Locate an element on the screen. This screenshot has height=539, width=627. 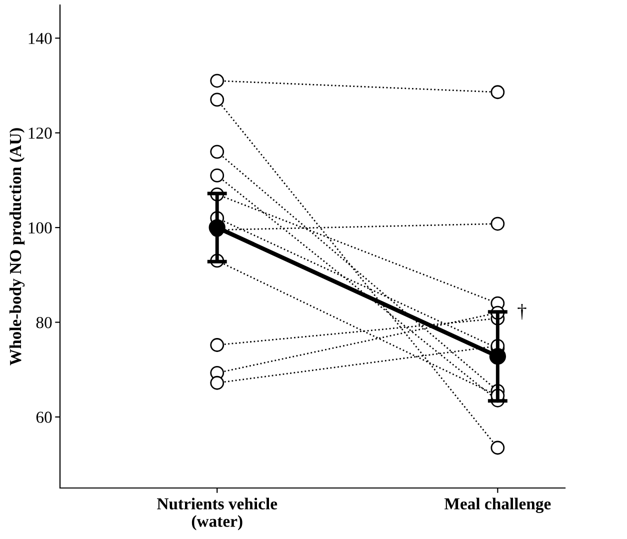
y-axis-title: Whole-body NO production (AU) is located at coordinates (17, 247).